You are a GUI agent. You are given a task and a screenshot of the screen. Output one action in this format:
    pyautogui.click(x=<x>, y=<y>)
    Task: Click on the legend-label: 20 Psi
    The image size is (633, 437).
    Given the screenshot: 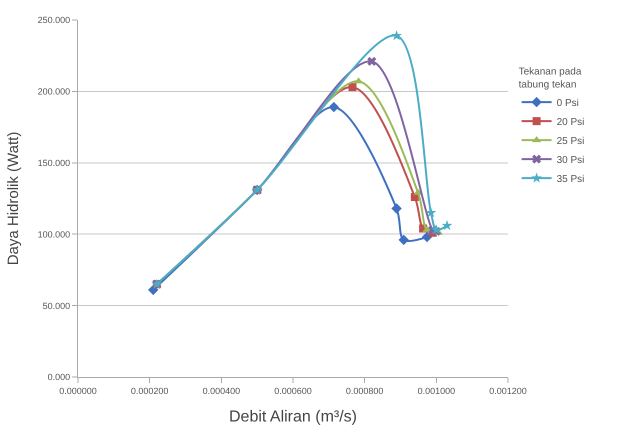 What is the action you would take?
    pyautogui.click(x=570, y=122)
    